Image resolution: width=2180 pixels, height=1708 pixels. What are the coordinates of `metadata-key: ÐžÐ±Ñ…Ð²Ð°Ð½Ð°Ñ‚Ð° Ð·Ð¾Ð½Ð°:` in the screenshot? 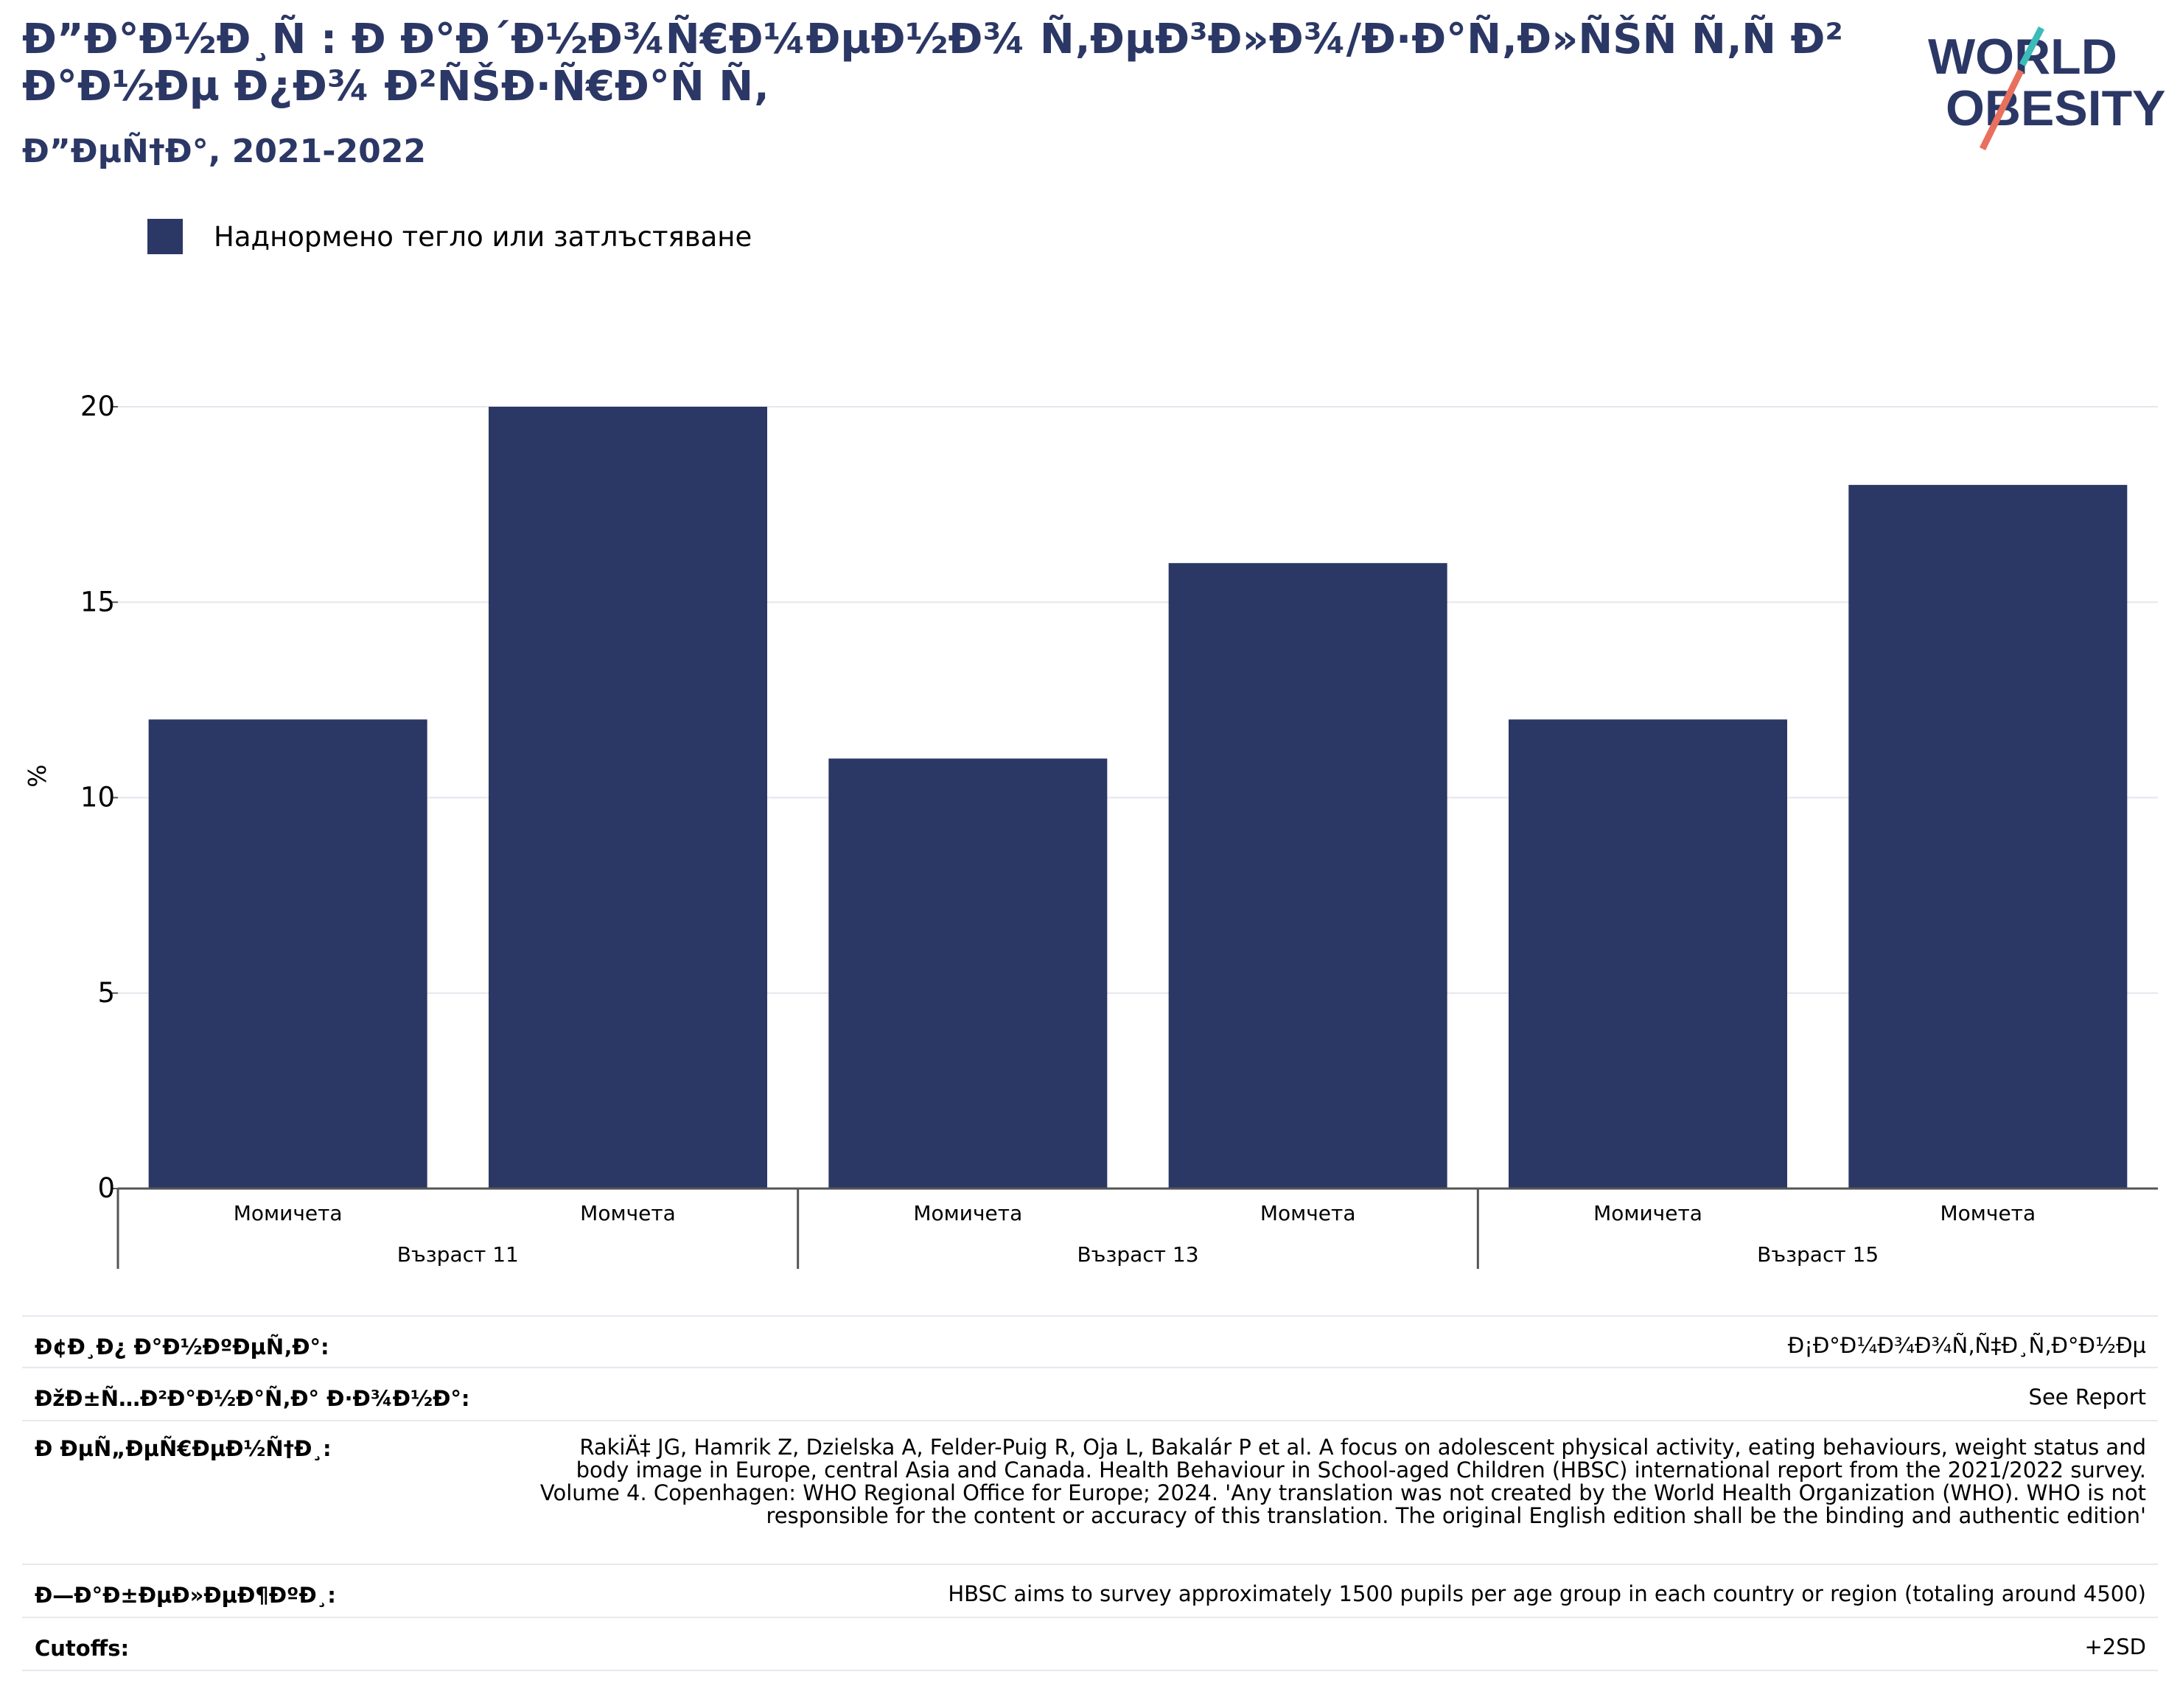 It's located at (280, 1394).